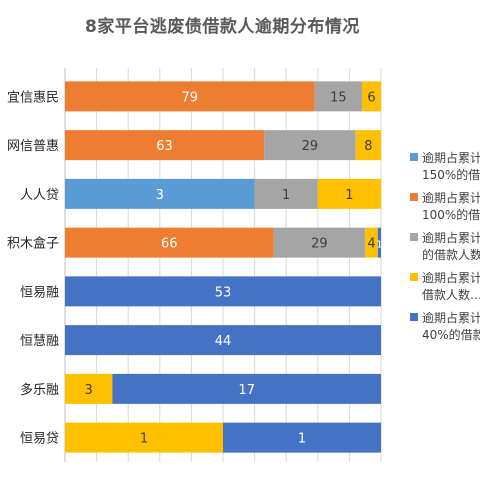 This screenshot has width=480, height=484. I want to click on data-label: 79, so click(190, 97).